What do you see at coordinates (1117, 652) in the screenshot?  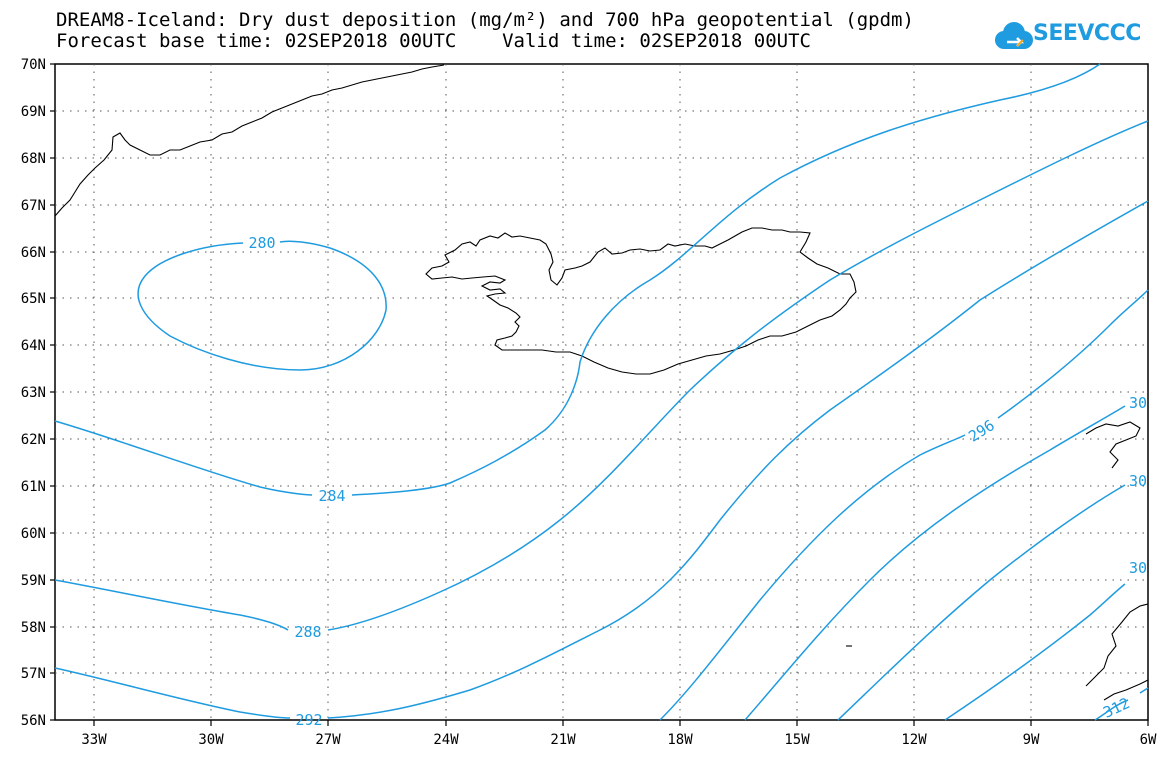 I see `scotland-coast-fragment` at bounding box center [1117, 652].